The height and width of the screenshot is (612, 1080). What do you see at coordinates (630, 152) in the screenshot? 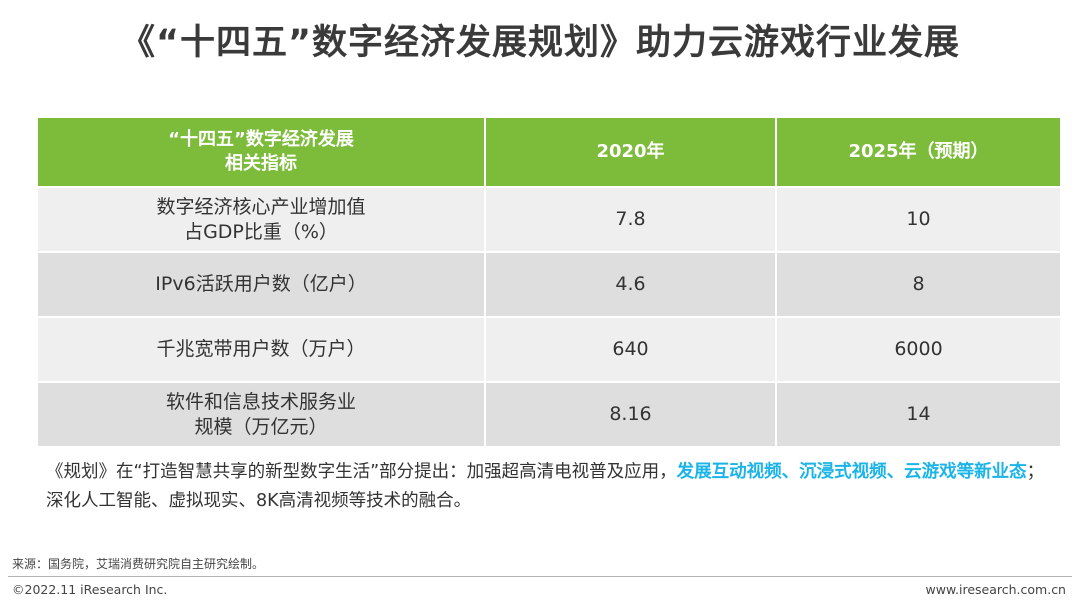
I see `header-2020: 2020年` at bounding box center [630, 152].